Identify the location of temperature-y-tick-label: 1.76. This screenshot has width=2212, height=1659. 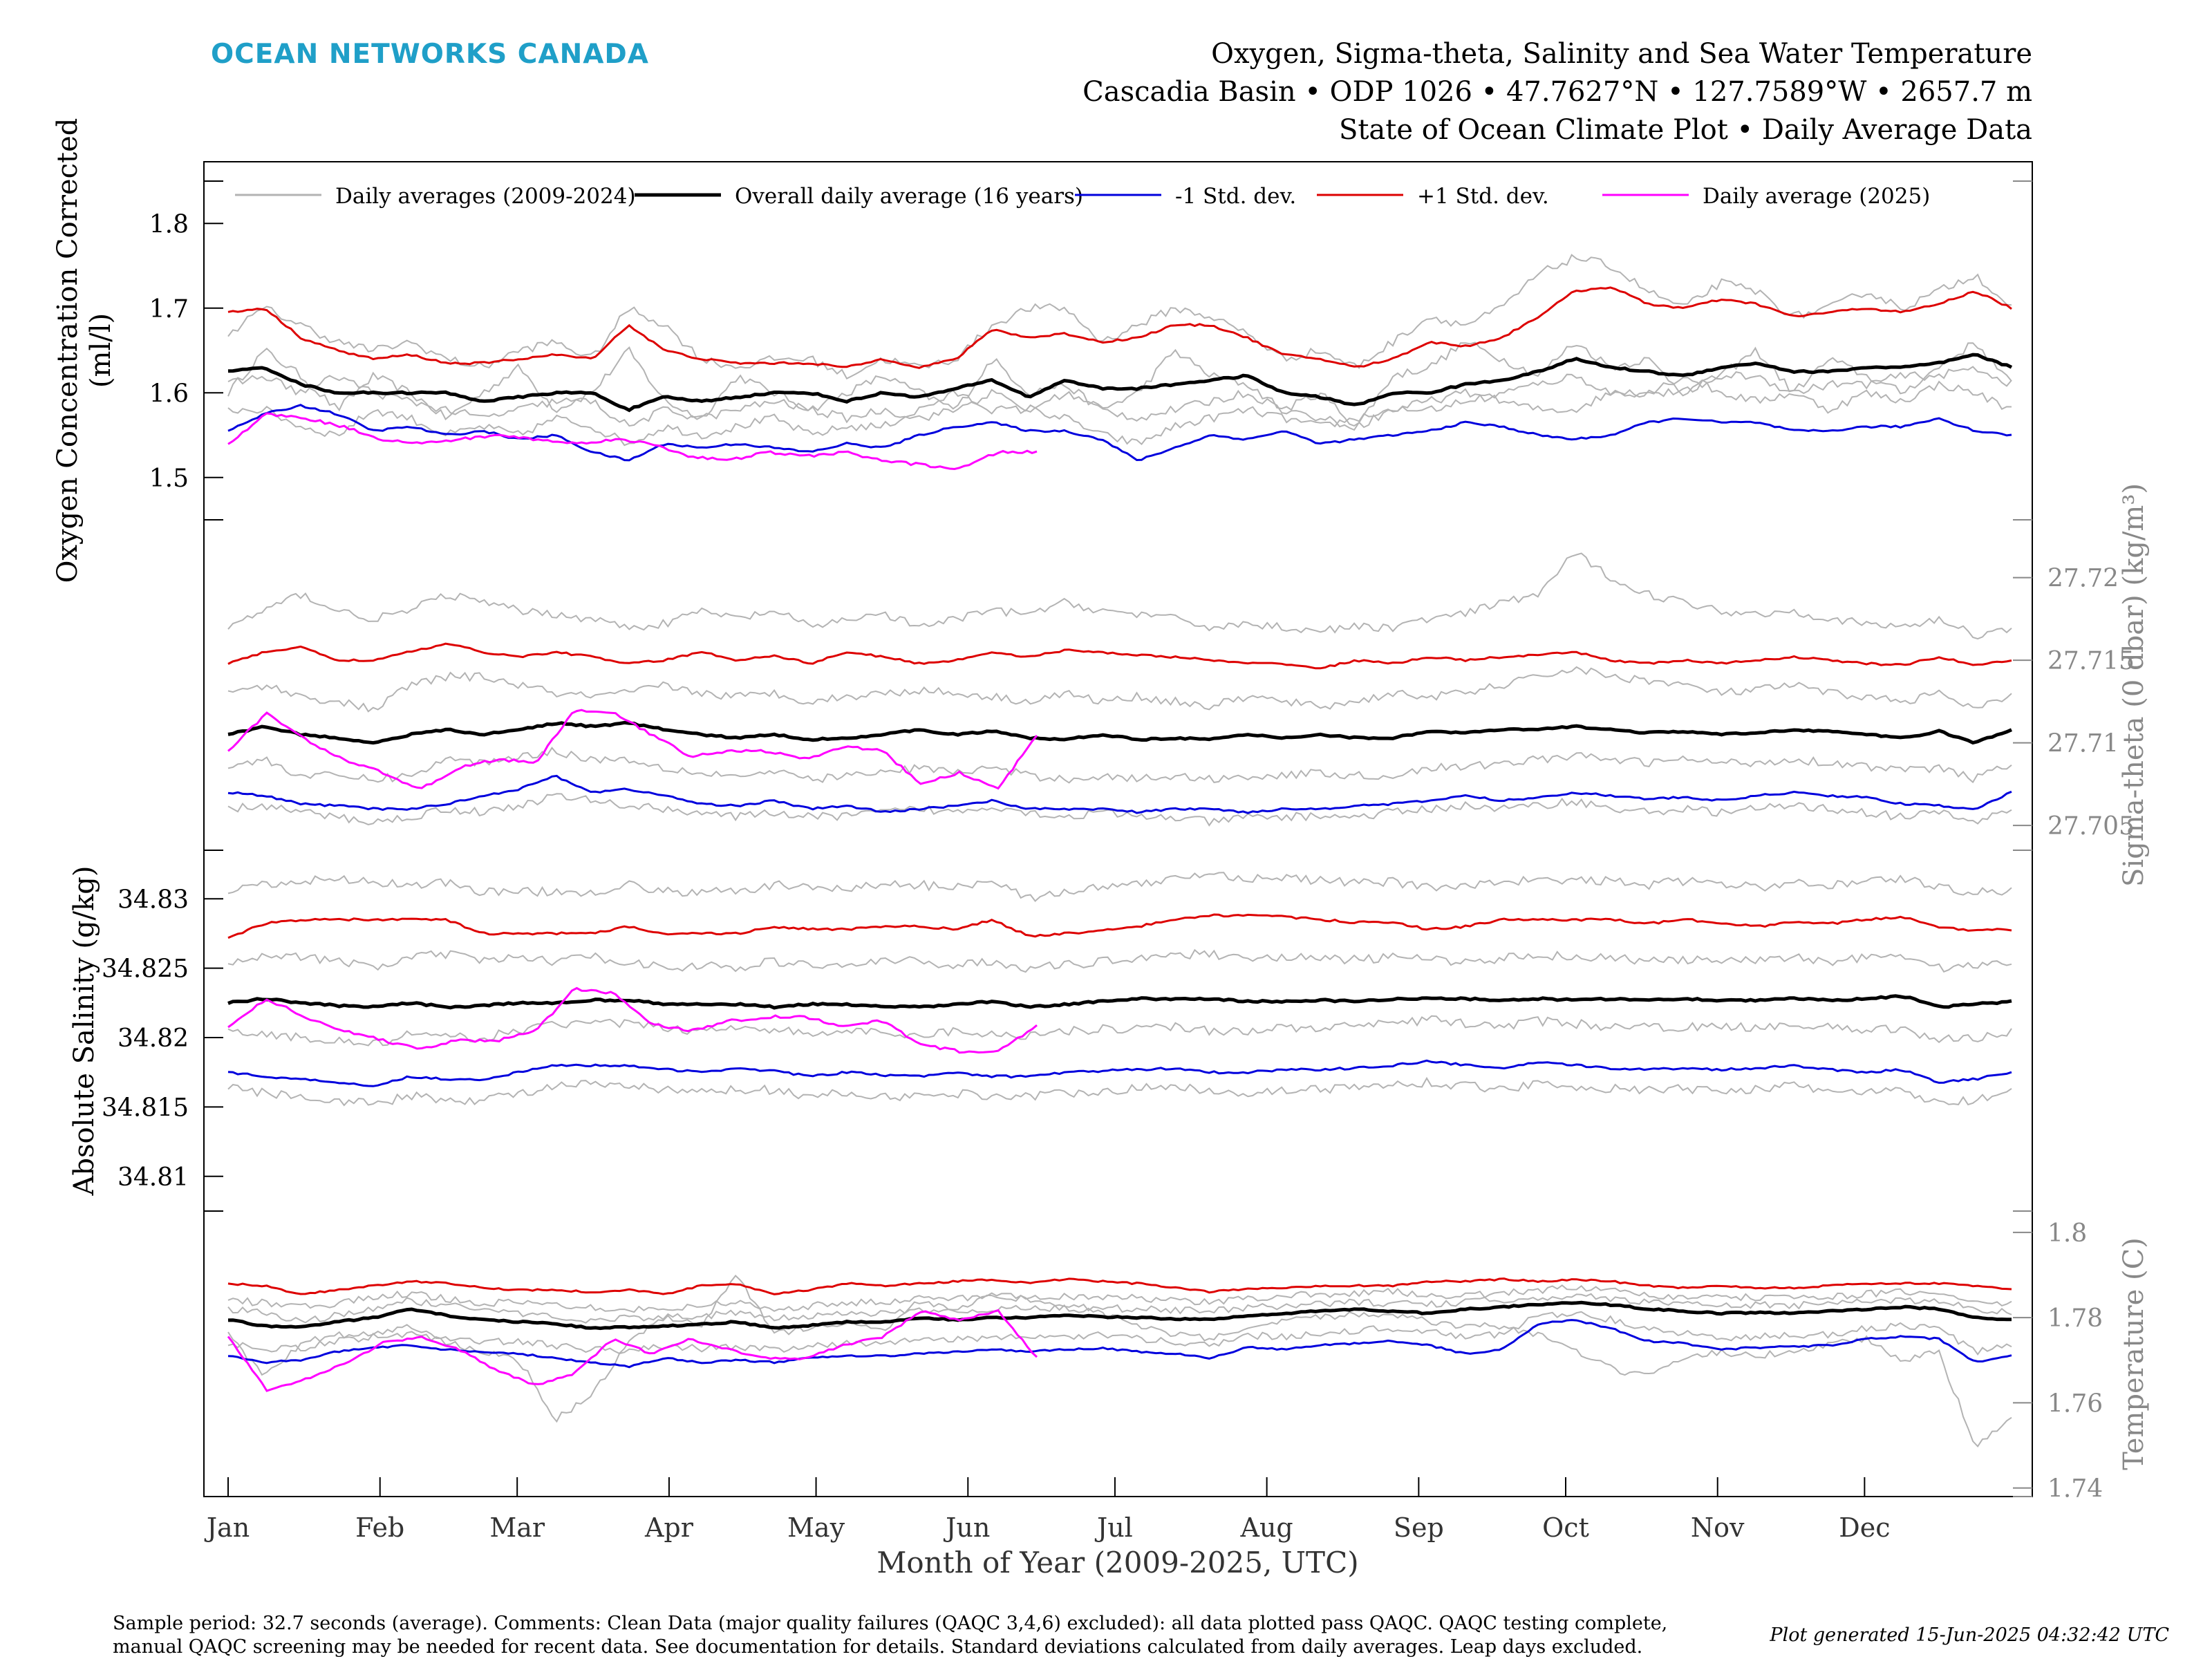
(2075, 1403).